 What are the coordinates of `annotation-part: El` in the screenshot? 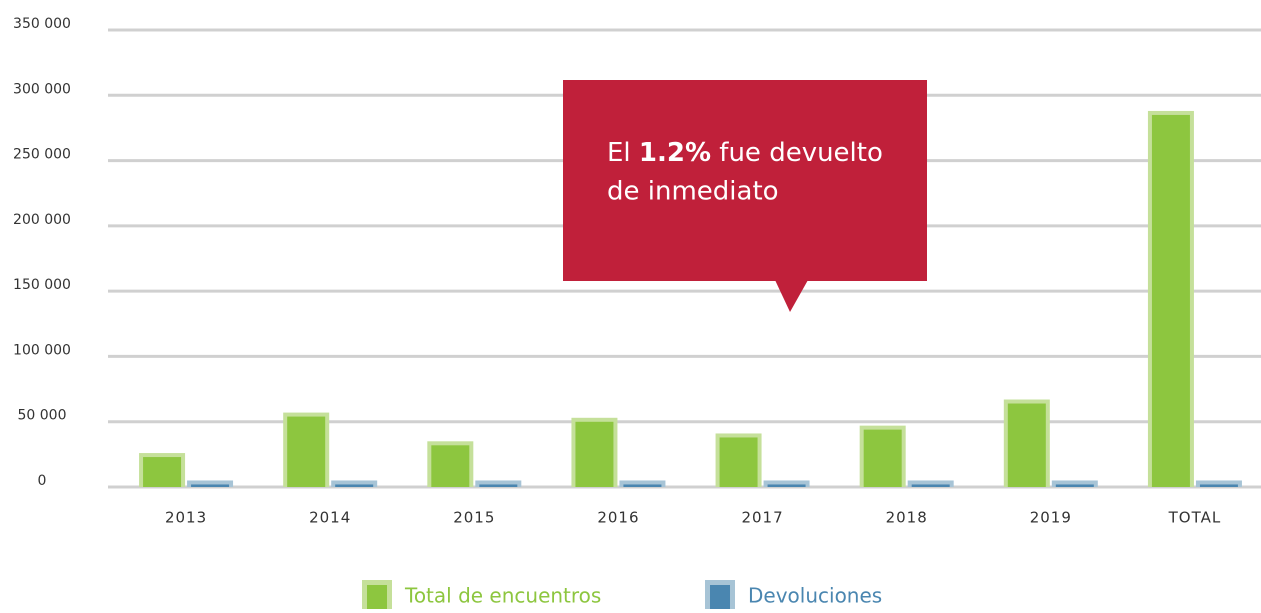 It's located at (623, 153).